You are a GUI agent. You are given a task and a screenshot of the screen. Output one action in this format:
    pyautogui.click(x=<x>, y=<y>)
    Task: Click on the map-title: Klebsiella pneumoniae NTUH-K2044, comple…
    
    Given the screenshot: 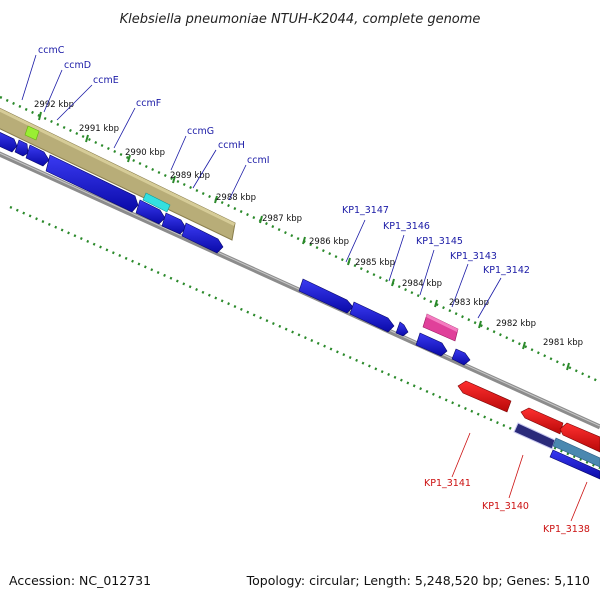 What is the action you would take?
    pyautogui.click(x=300, y=19)
    